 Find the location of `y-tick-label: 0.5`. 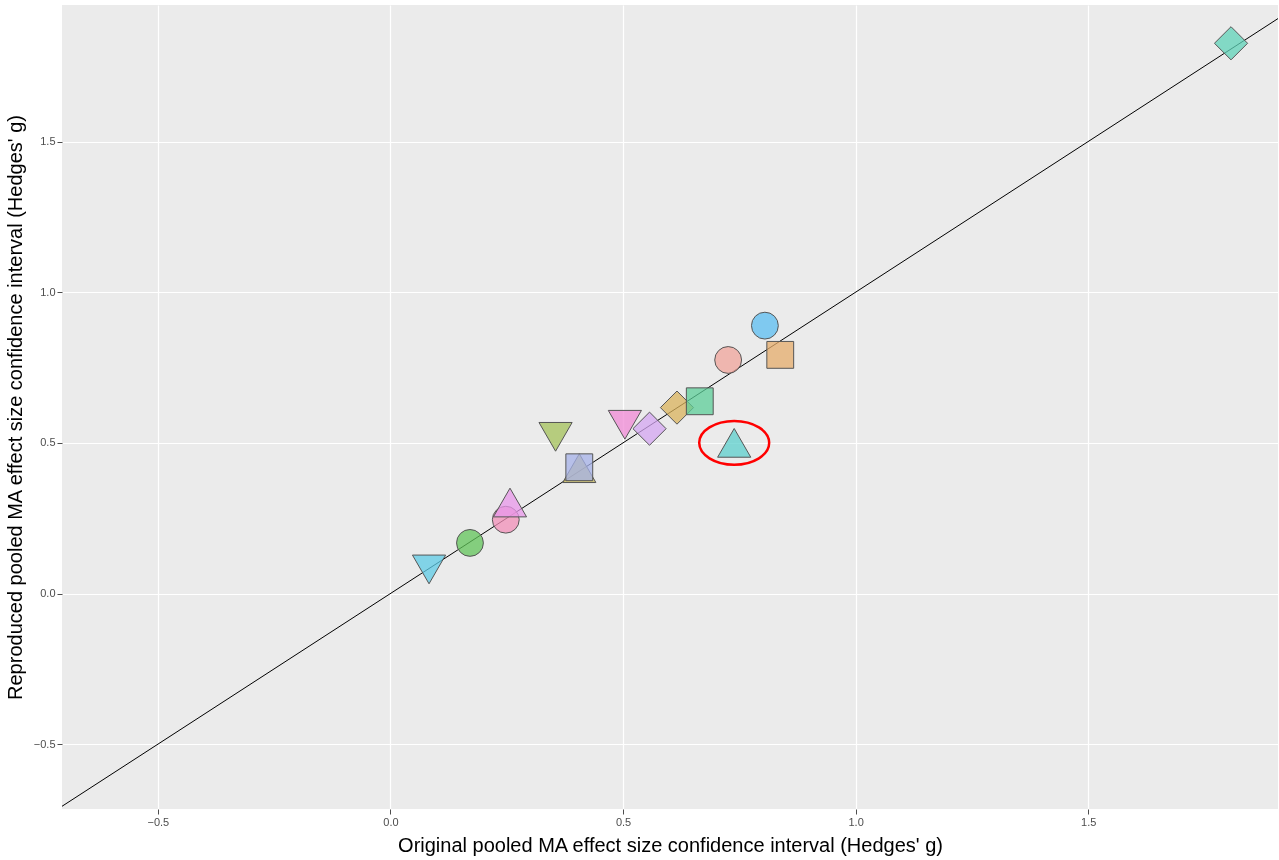

y-tick-label: 0.5 is located at coordinates (48, 442).